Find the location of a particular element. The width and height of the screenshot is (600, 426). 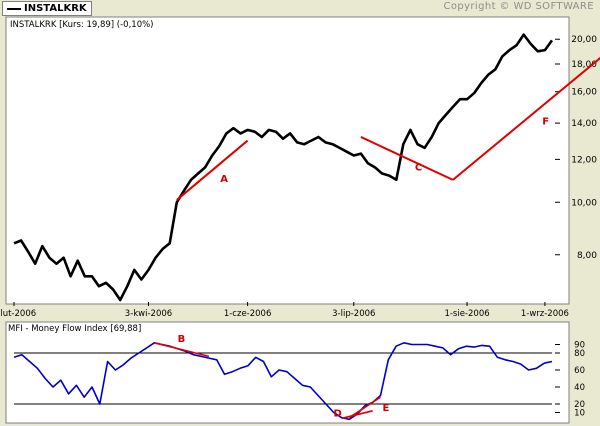

trendline-label-F: F is located at coordinates (545, 122).